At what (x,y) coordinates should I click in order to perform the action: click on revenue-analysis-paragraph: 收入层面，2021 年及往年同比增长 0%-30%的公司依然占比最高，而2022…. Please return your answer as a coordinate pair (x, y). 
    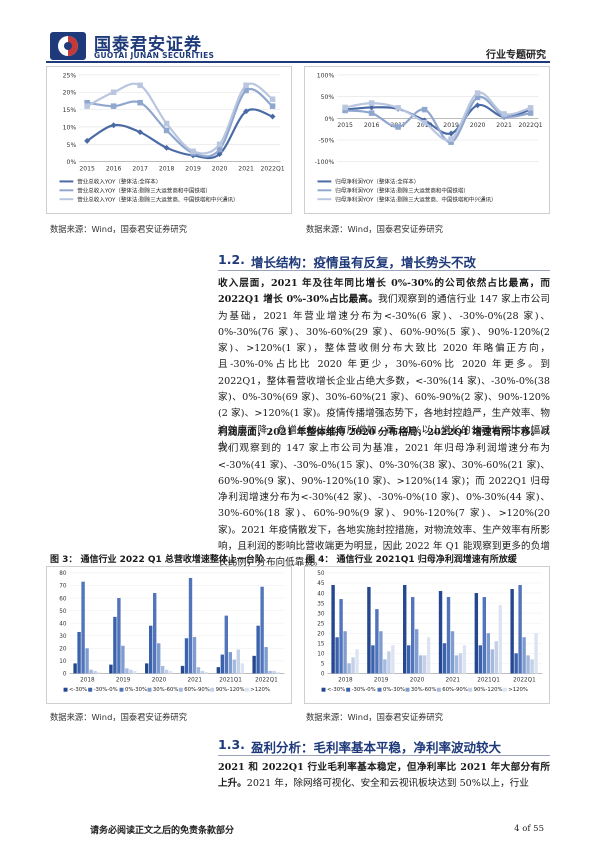
    Looking at the image, I should click on (384, 365).